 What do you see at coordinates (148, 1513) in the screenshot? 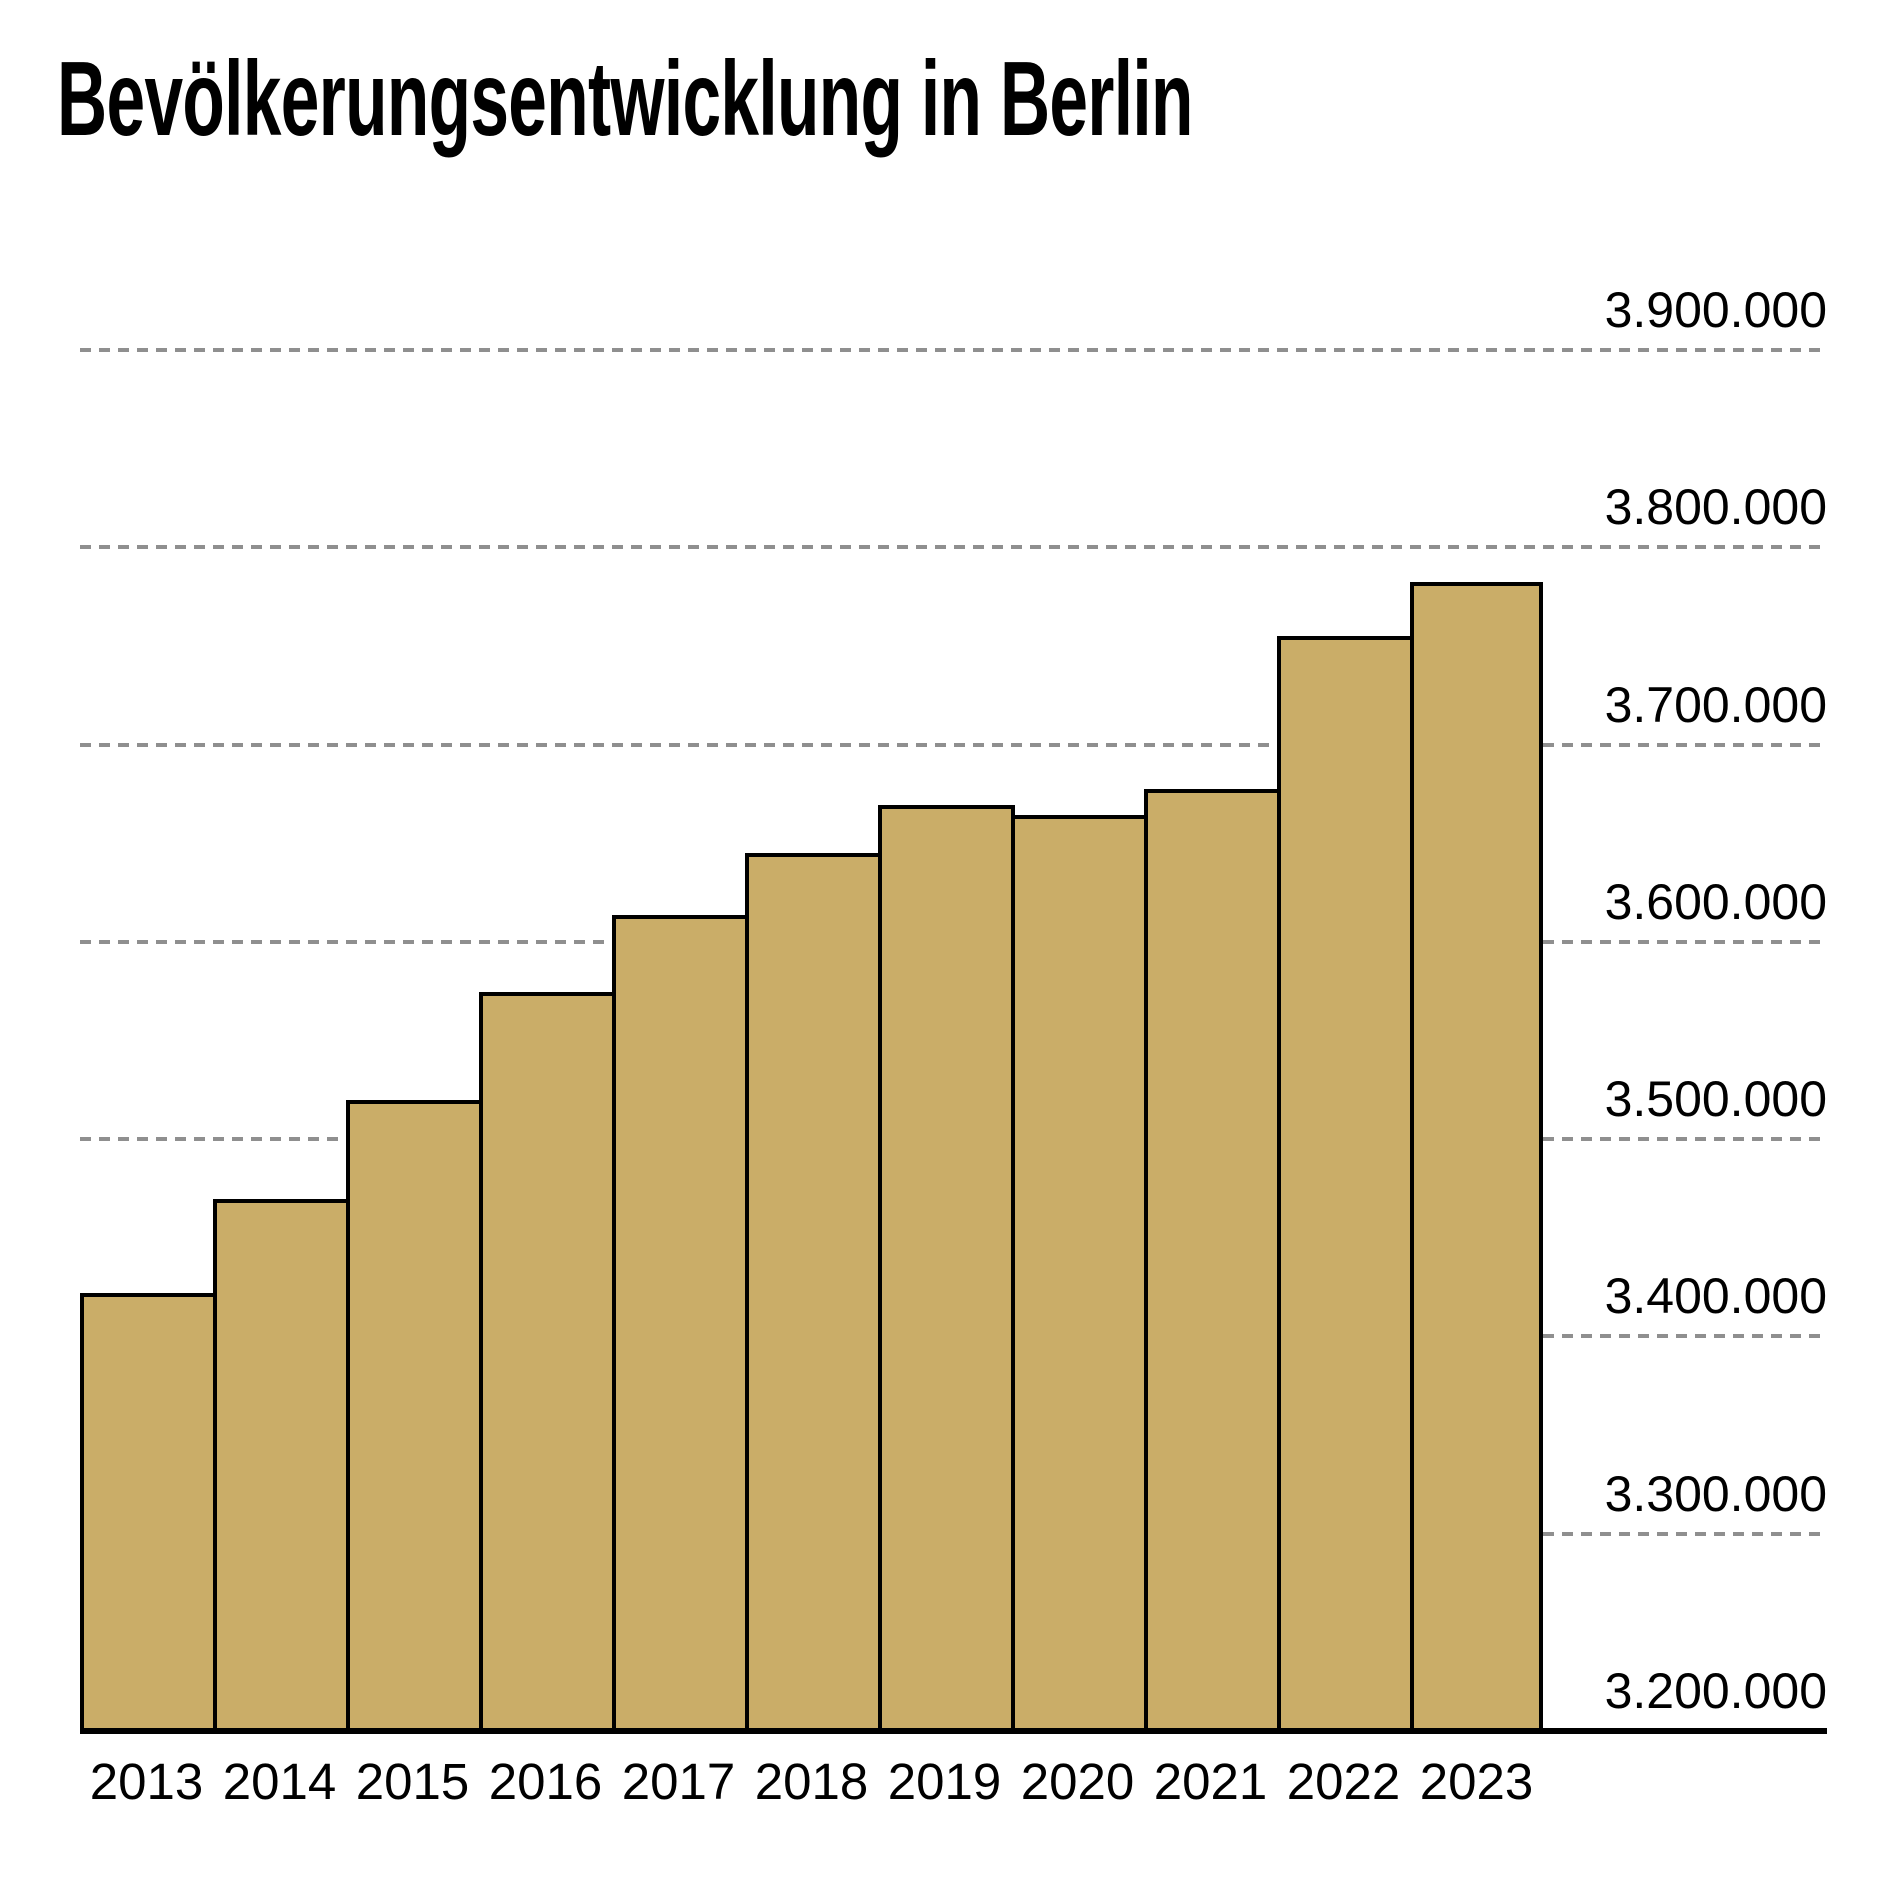
I see `bar-2013` at bounding box center [148, 1513].